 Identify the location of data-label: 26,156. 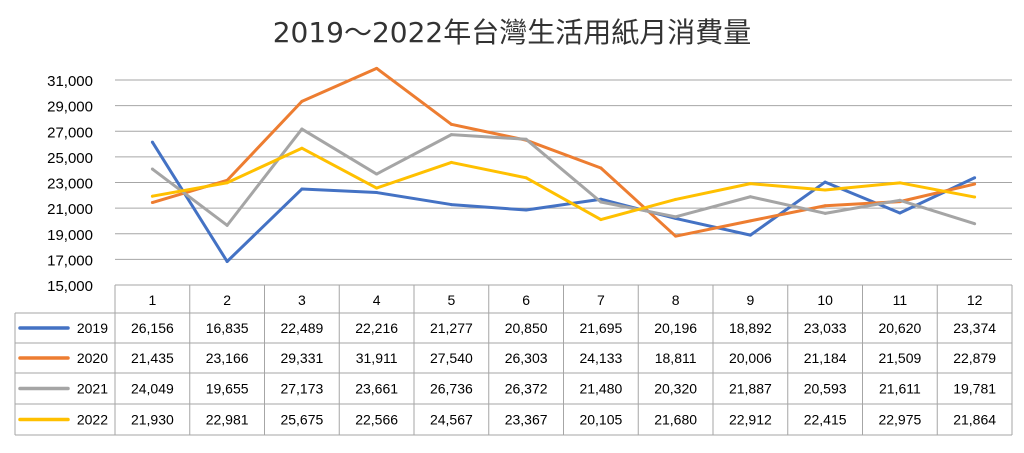
(152, 328).